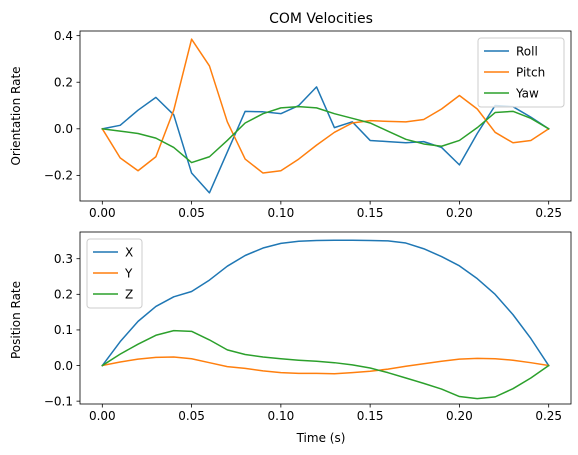 The width and height of the screenshot is (578, 455). What do you see at coordinates (527, 51) in the screenshot?
I see `legend-label-roll: Roll` at bounding box center [527, 51].